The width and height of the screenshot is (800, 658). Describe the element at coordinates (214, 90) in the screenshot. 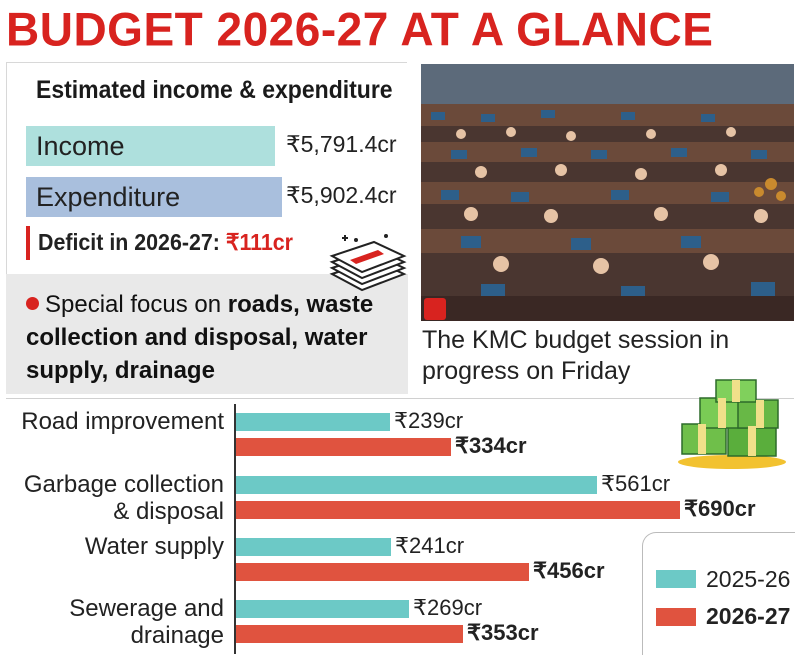

I see `summary-heading: Estimated income & expenditure` at that location.